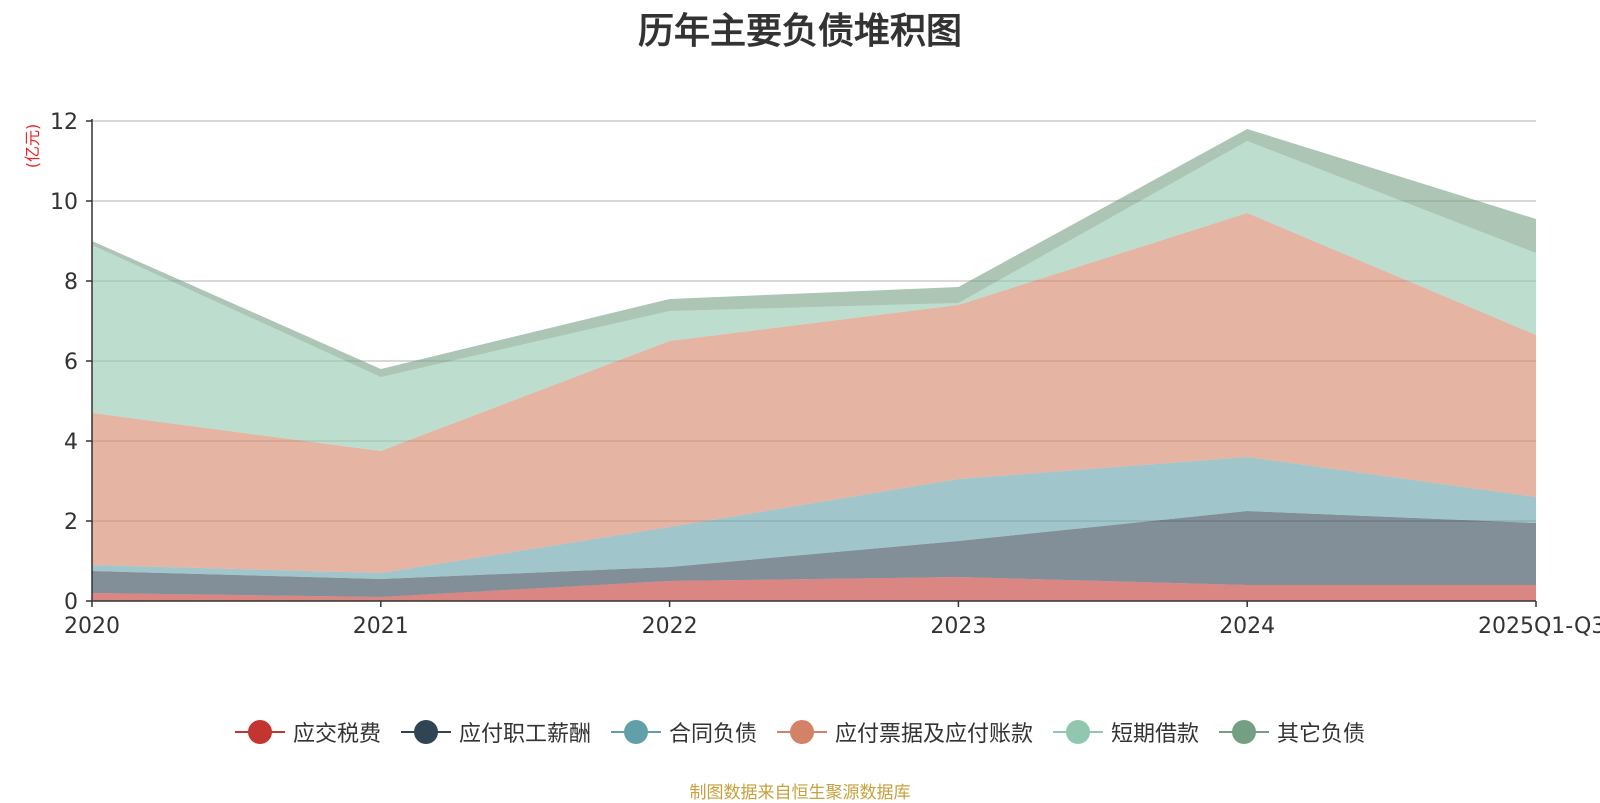 This screenshot has height=803, width=1600. I want to click on x-tick-label: 2024, so click(1247, 626).